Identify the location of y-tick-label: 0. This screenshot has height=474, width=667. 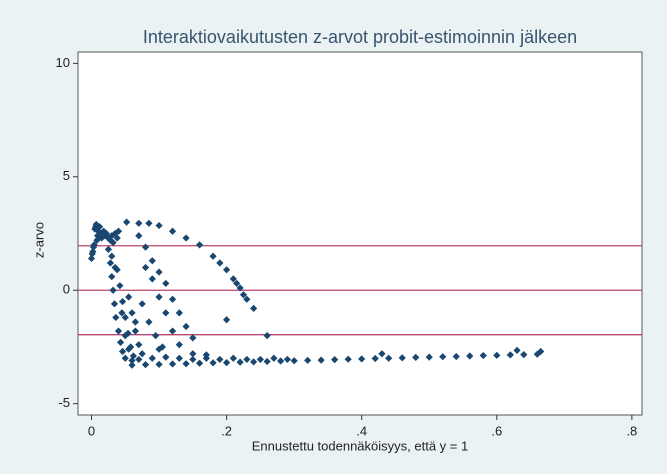
(66, 289).